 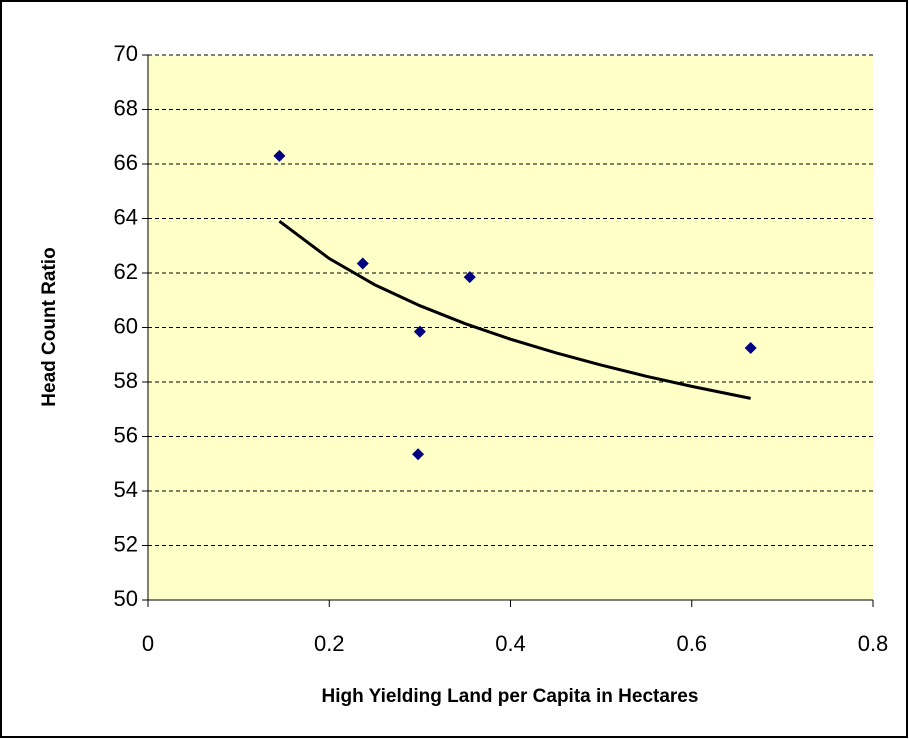 What do you see at coordinates (126, 107) in the screenshot?
I see `y-tick-label: 68` at bounding box center [126, 107].